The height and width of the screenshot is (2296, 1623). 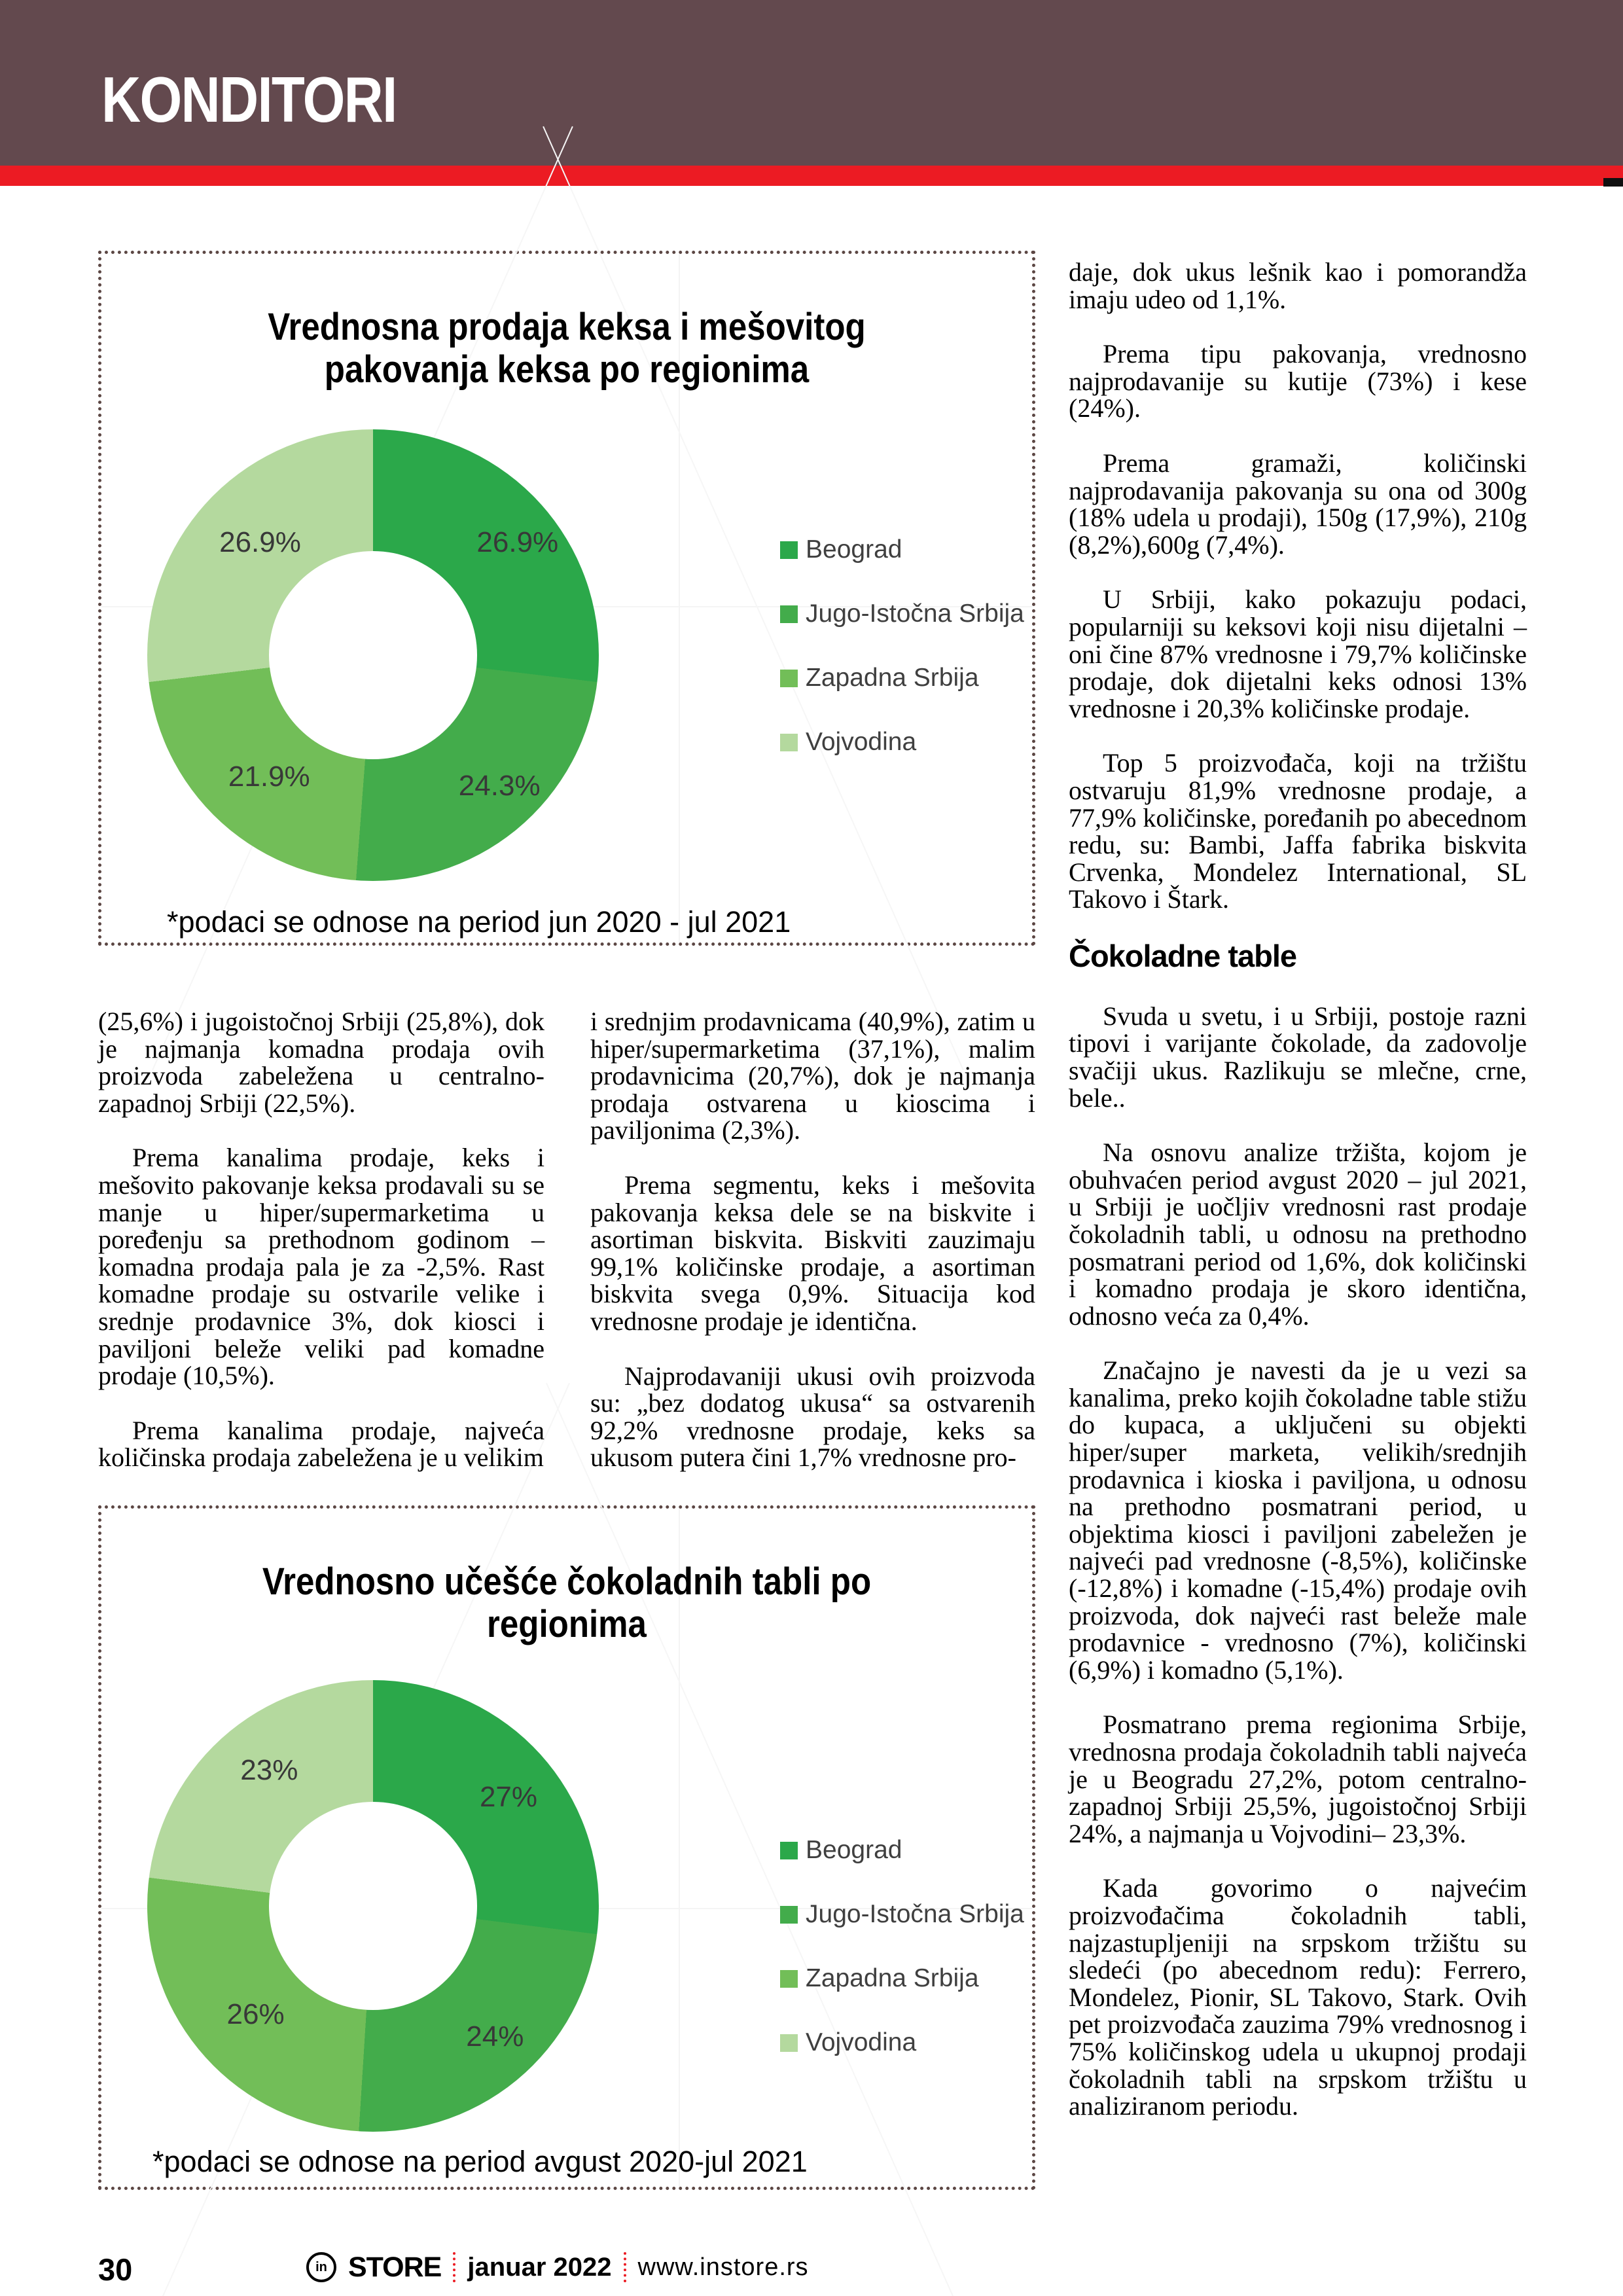 What do you see at coordinates (115, 2269) in the screenshot?
I see `page-number: 30` at bounding box center [115, 2269].